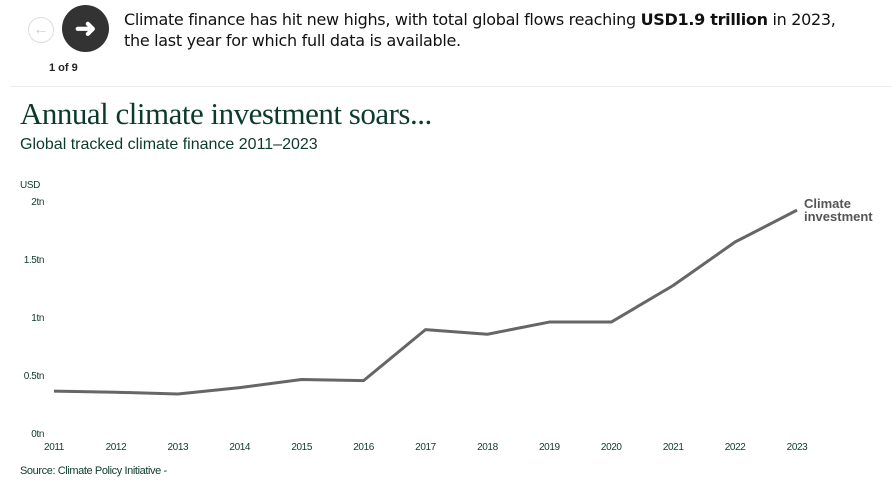 This screenshot has height=489, width=892. Describe the element at coordinates (54, 447) in the screenshot. I see `x-tick-label: 2011` at that location.